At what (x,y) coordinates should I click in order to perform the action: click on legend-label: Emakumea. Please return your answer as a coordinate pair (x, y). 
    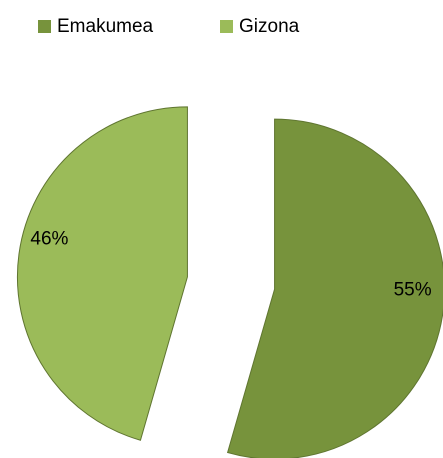
    Looking at the image, I should click on (105, 26).